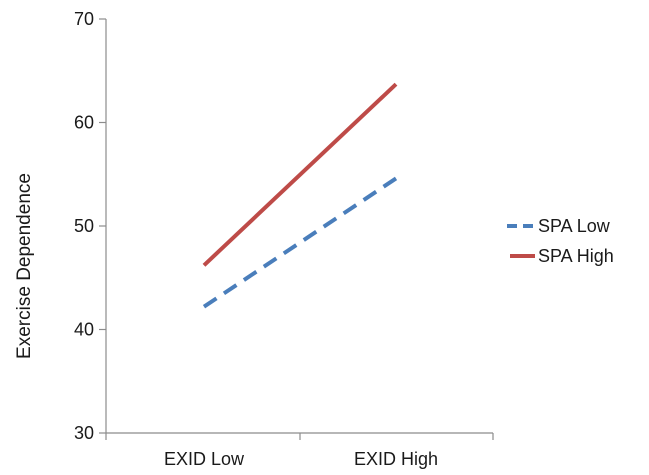 This screenshot has width=649, height=475. What do you see at coordinates (204, 459) in the screenshot?
I see `x-tick-label: EXID Low` at bounding box center [204, 459].